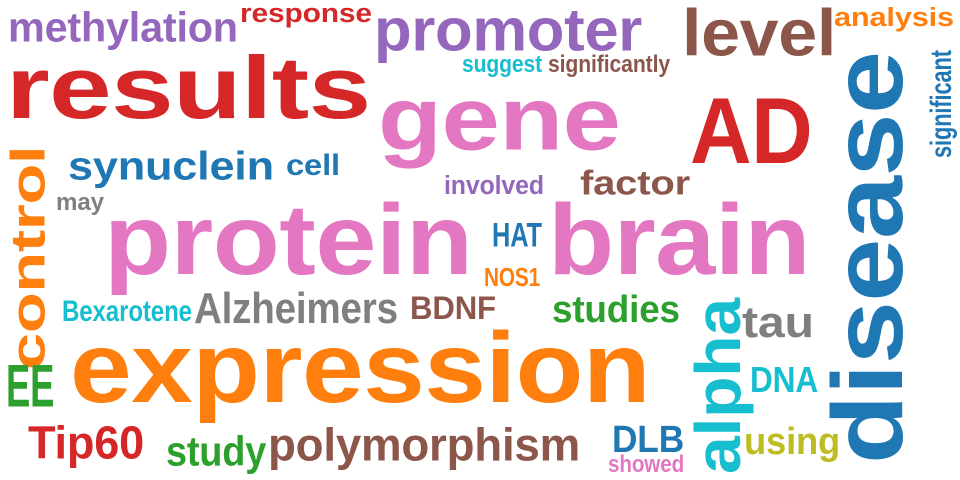 This screenshot has height=480, width=960. I want to click on word-significant: significant, so click(941, 104).